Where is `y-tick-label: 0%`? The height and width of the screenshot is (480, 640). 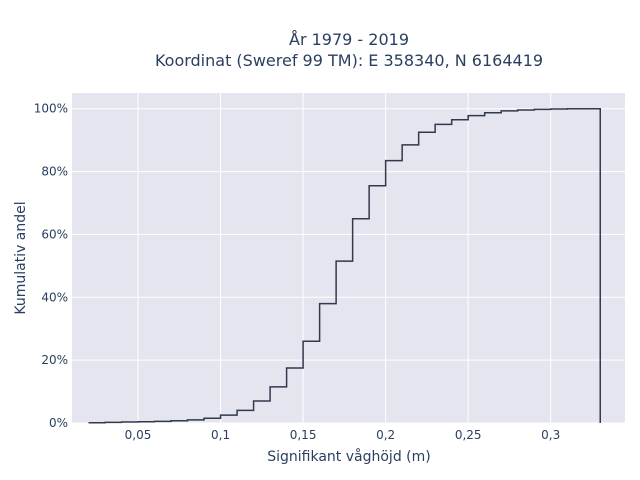
y-tick-label: 0% is located at coordinates (58, 423).